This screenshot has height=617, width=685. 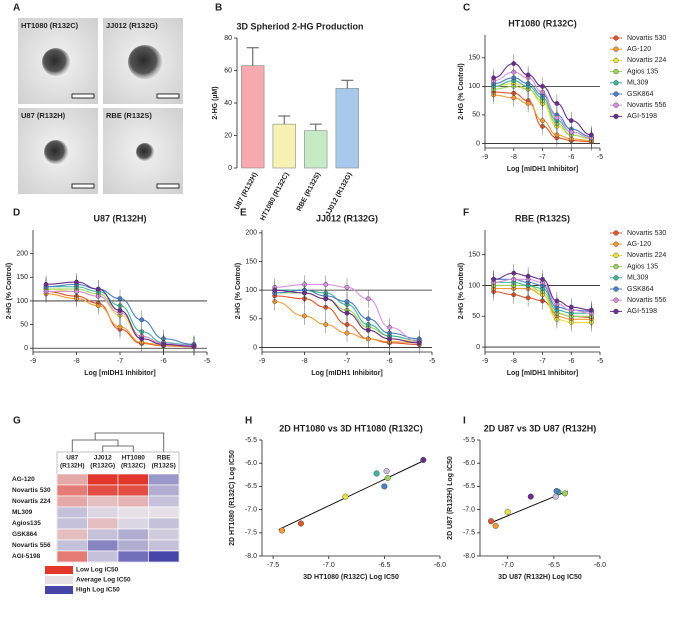 I want to click on x-tick-label: -6, so click(x=163, y=361).